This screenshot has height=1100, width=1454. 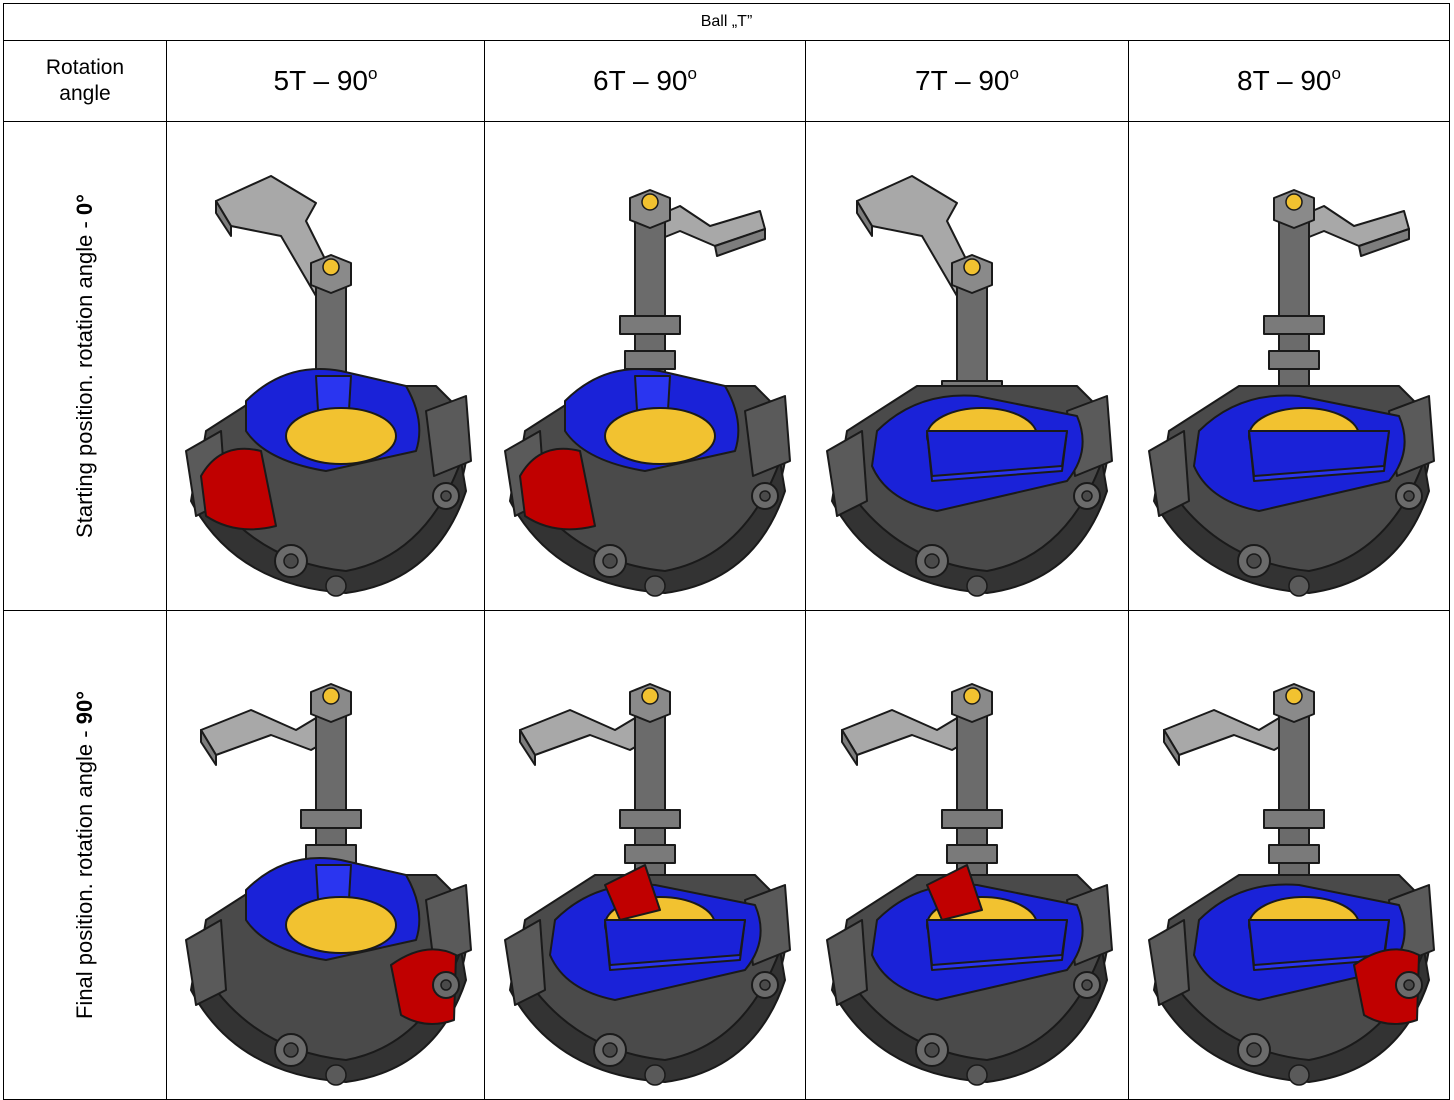 I want to click on ball-valve-5t-start-image, so click(x=325, y=366).